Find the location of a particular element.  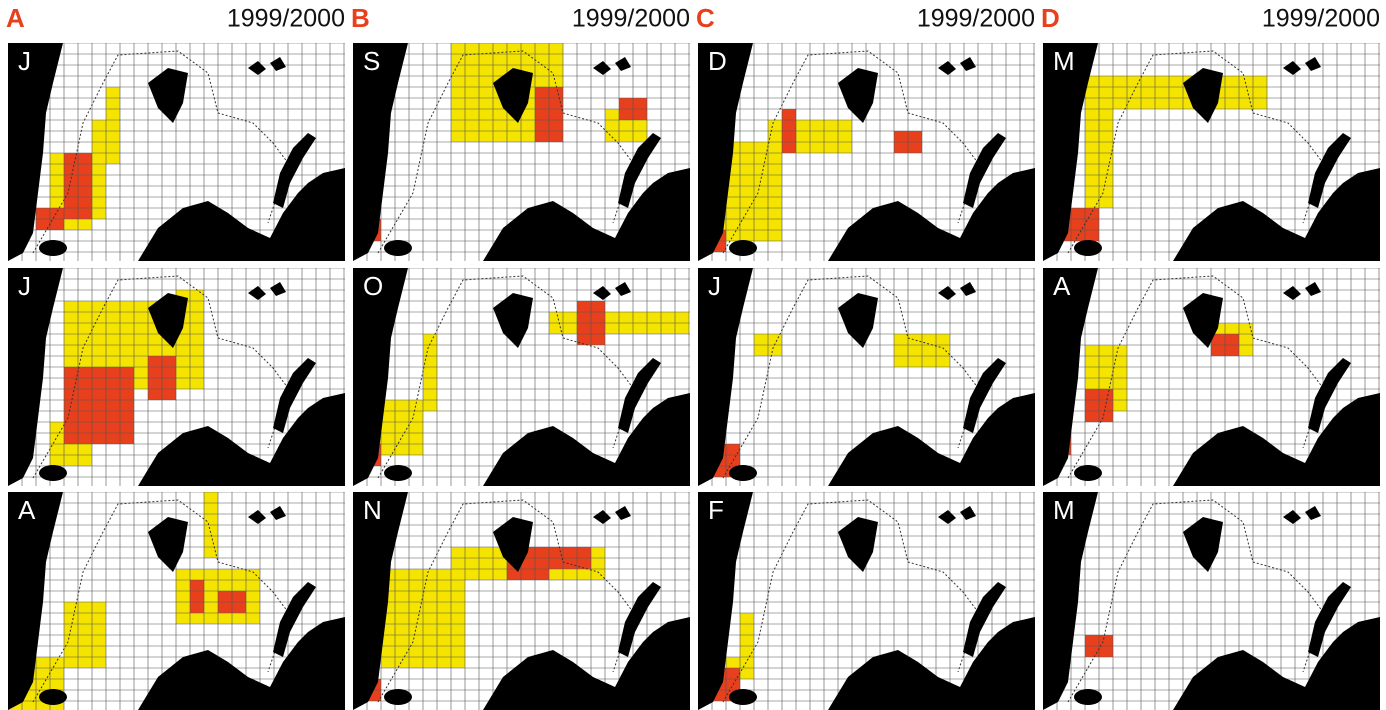

month-label: A is located at coordinates (1062, 286).